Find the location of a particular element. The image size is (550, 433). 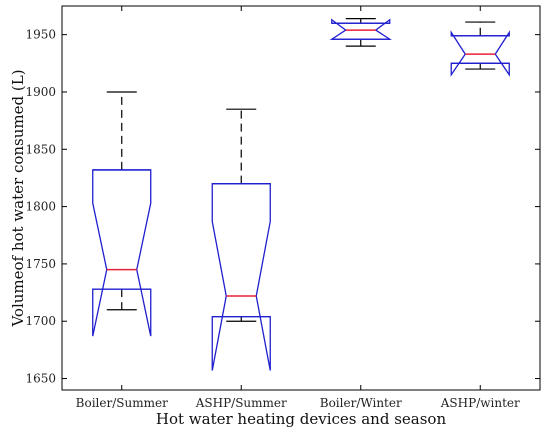

x-tick-label: Boiler/Summer is located at coordinates (122, 403).